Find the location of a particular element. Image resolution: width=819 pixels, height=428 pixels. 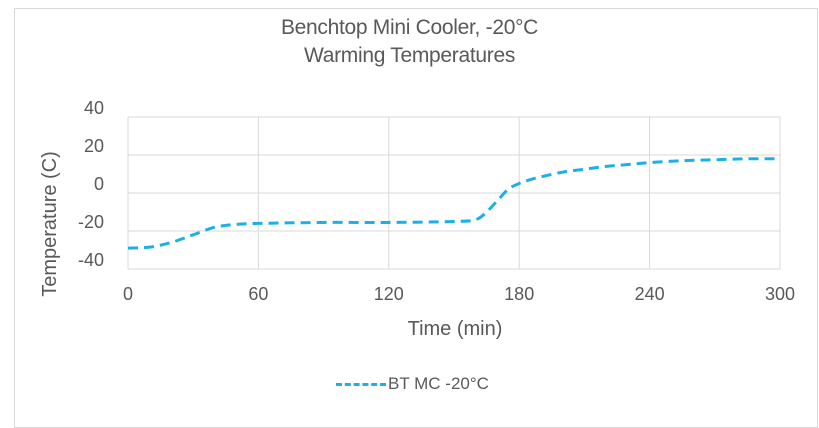

x-tick-label: 120 is located at coordinates (389, 294).